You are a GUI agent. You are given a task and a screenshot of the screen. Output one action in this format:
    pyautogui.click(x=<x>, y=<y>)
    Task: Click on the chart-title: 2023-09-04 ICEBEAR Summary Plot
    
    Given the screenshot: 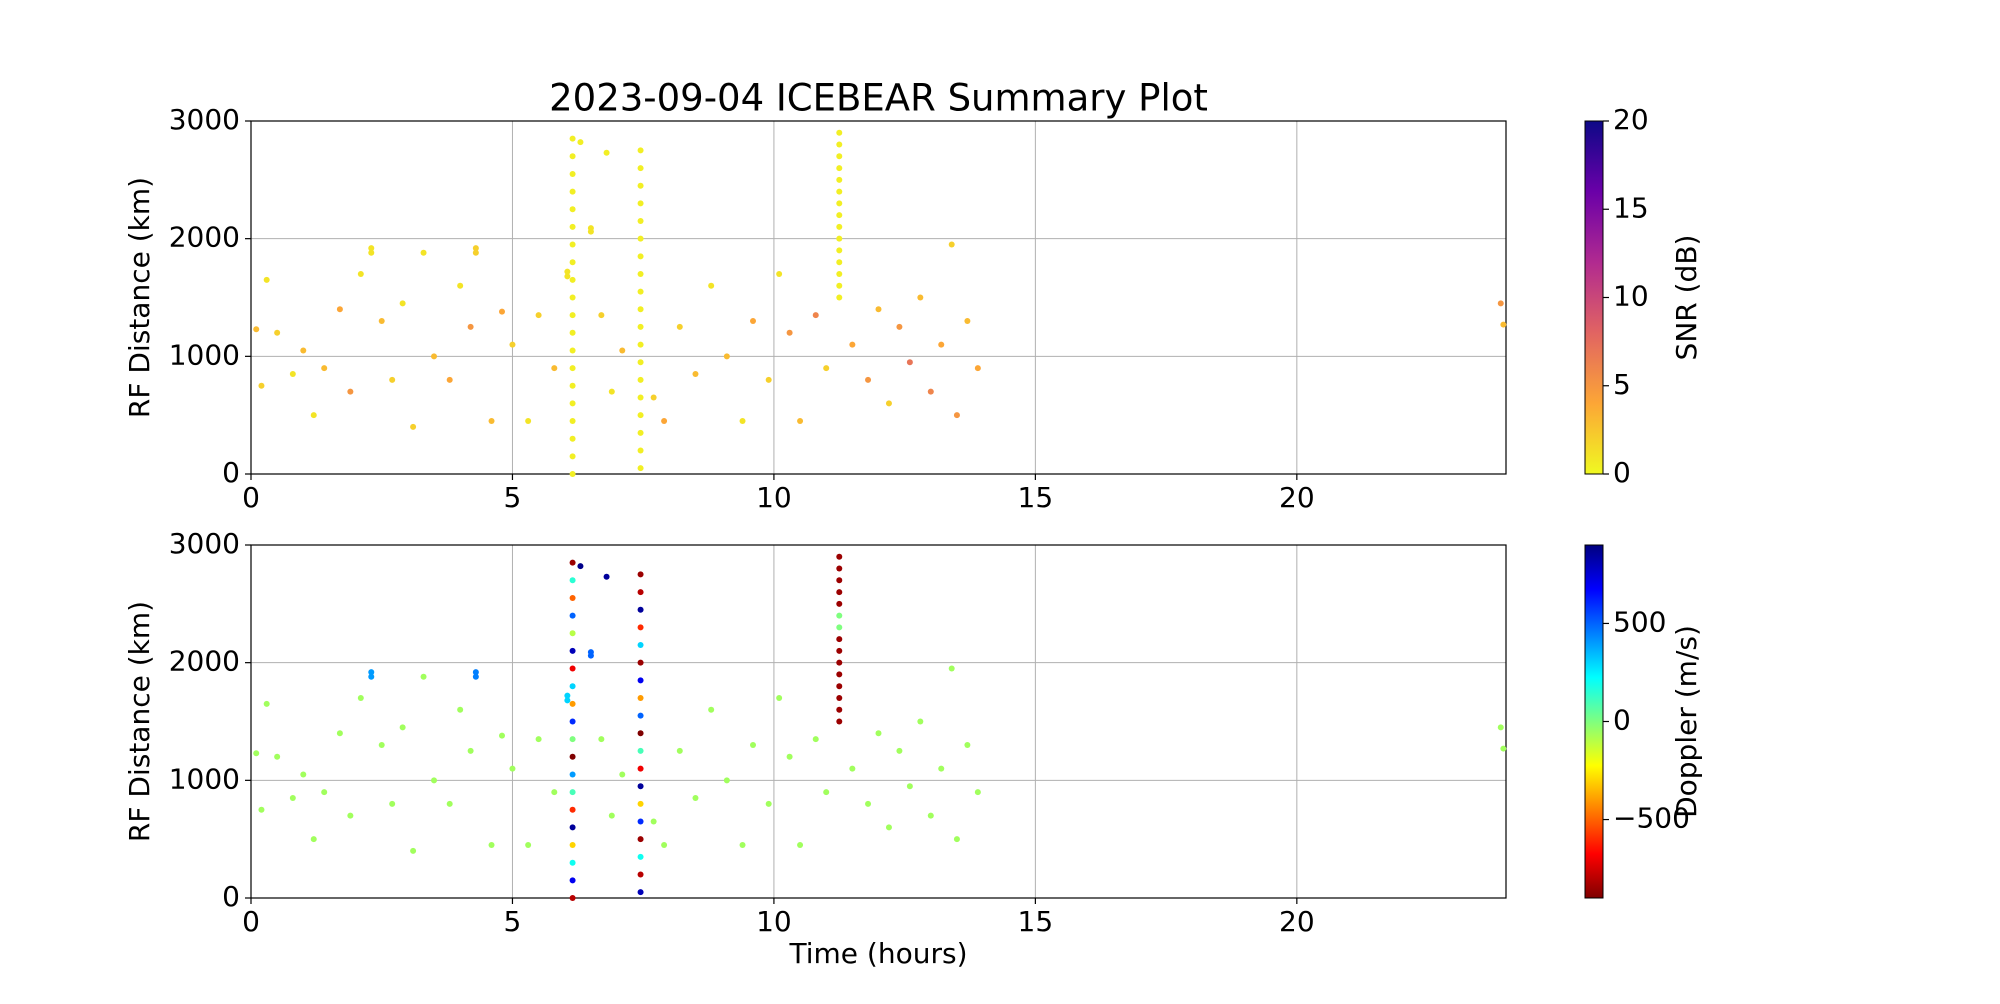 What is the action you would take?
    pyautogui.click(x=878, y=98)
    